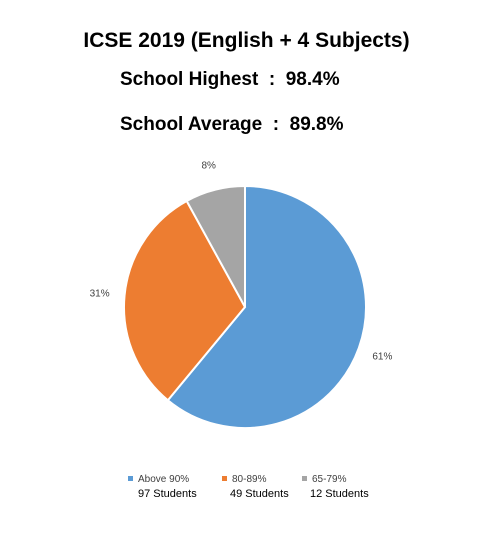  I want to click on data-label-above-90: 61%, so click(382, 356).